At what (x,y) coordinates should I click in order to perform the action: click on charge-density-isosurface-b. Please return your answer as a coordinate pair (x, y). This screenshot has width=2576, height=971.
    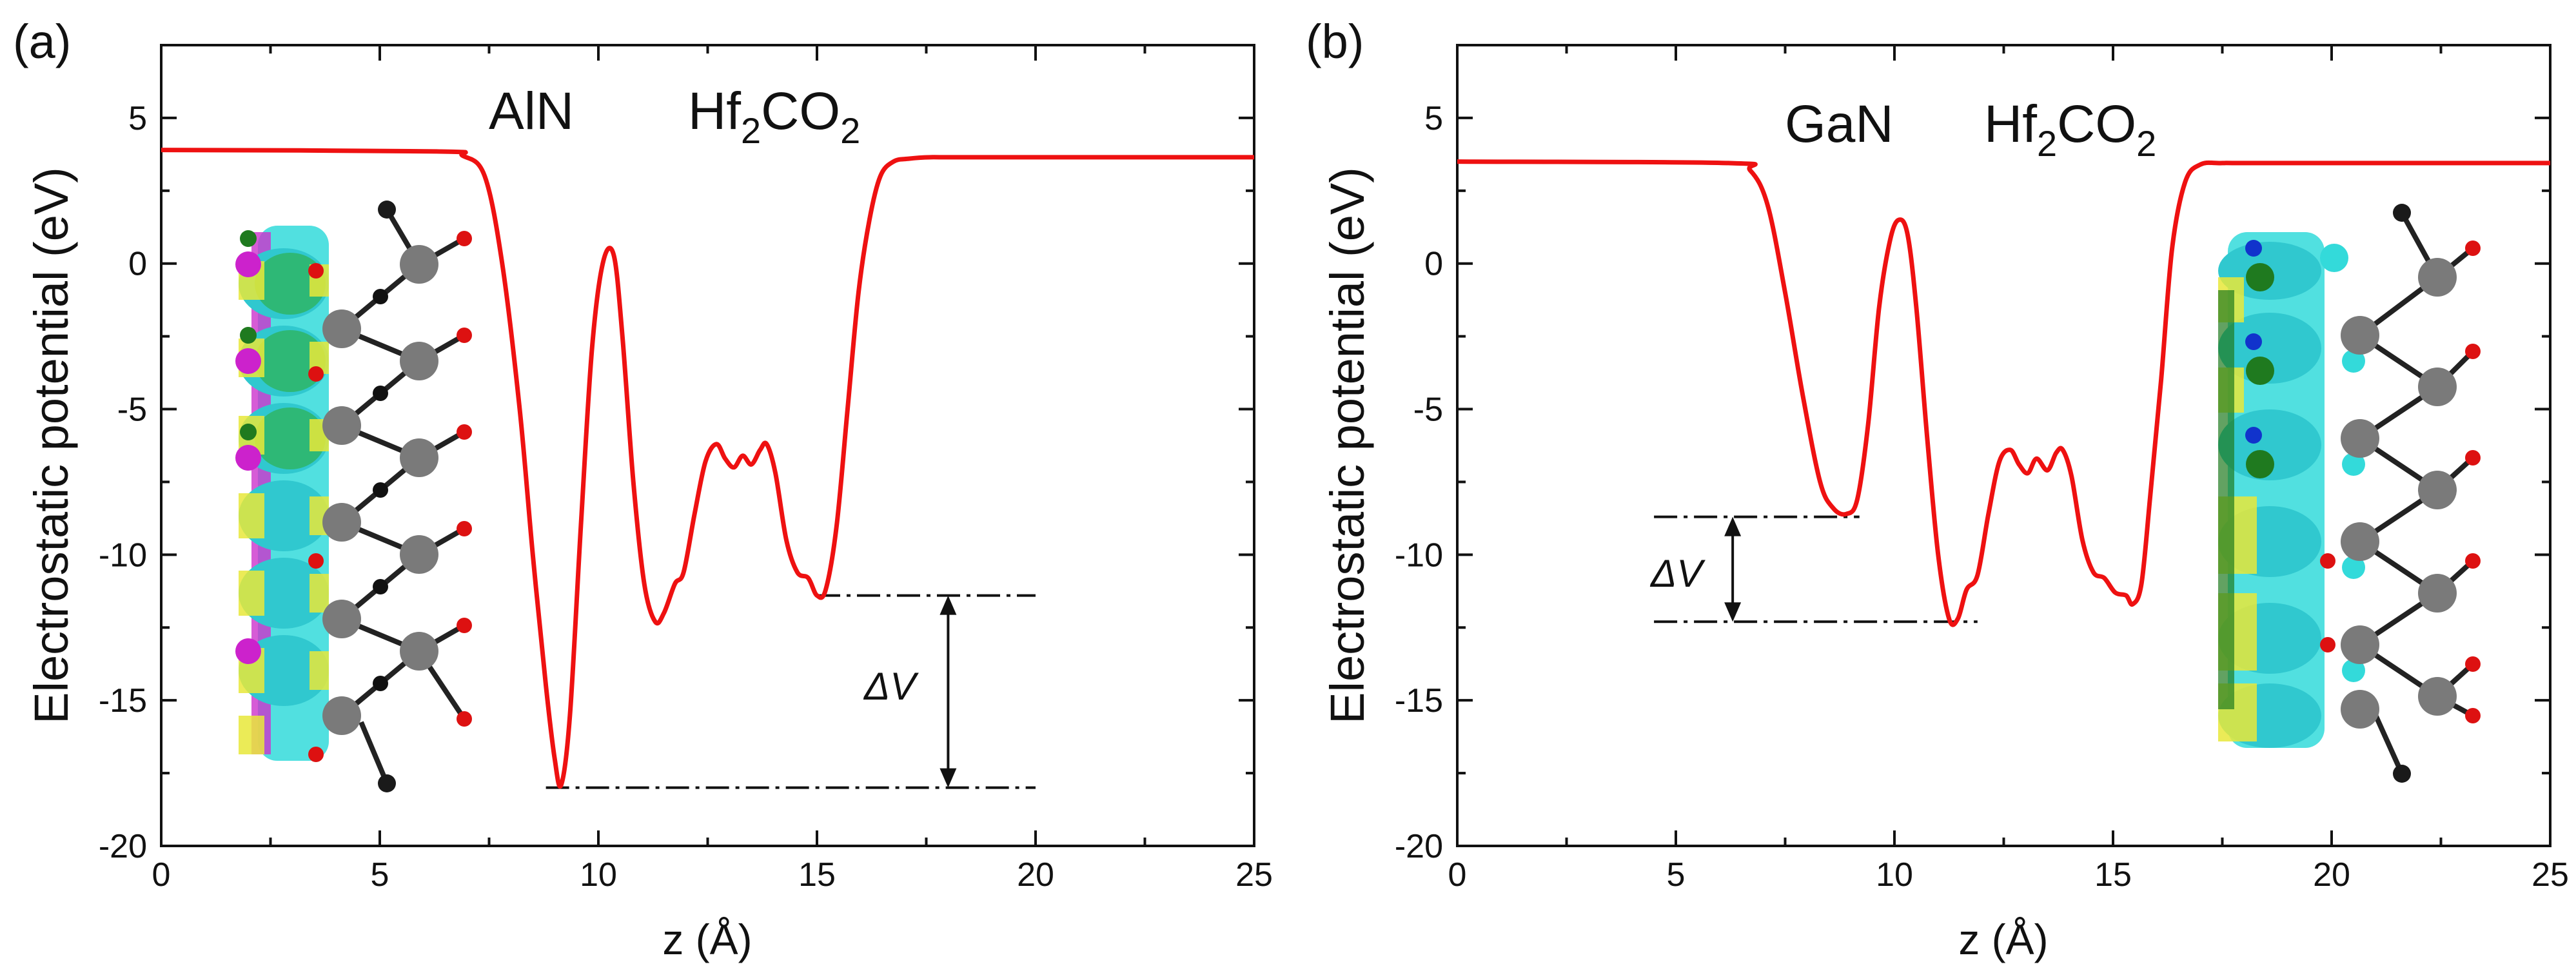
    Looking at the image, I should click on (2291, 490).